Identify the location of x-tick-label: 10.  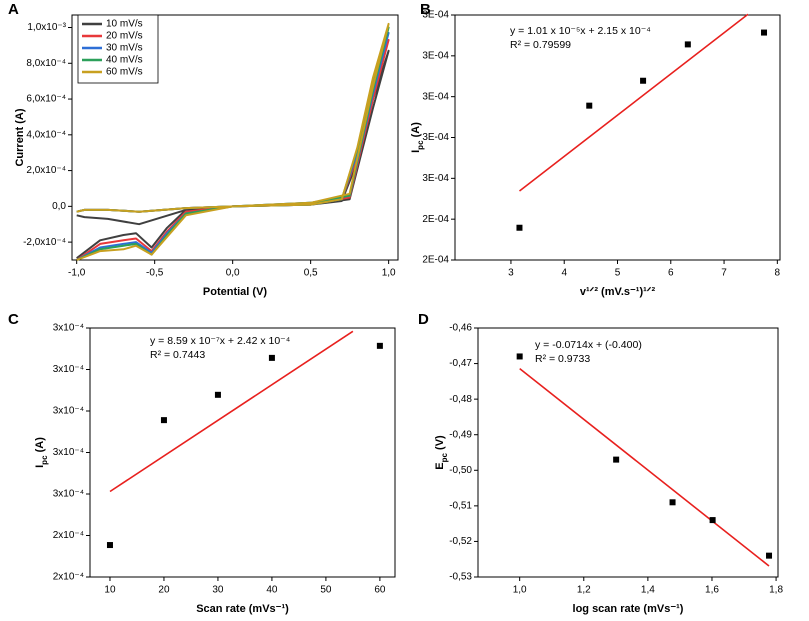
(110, 590).